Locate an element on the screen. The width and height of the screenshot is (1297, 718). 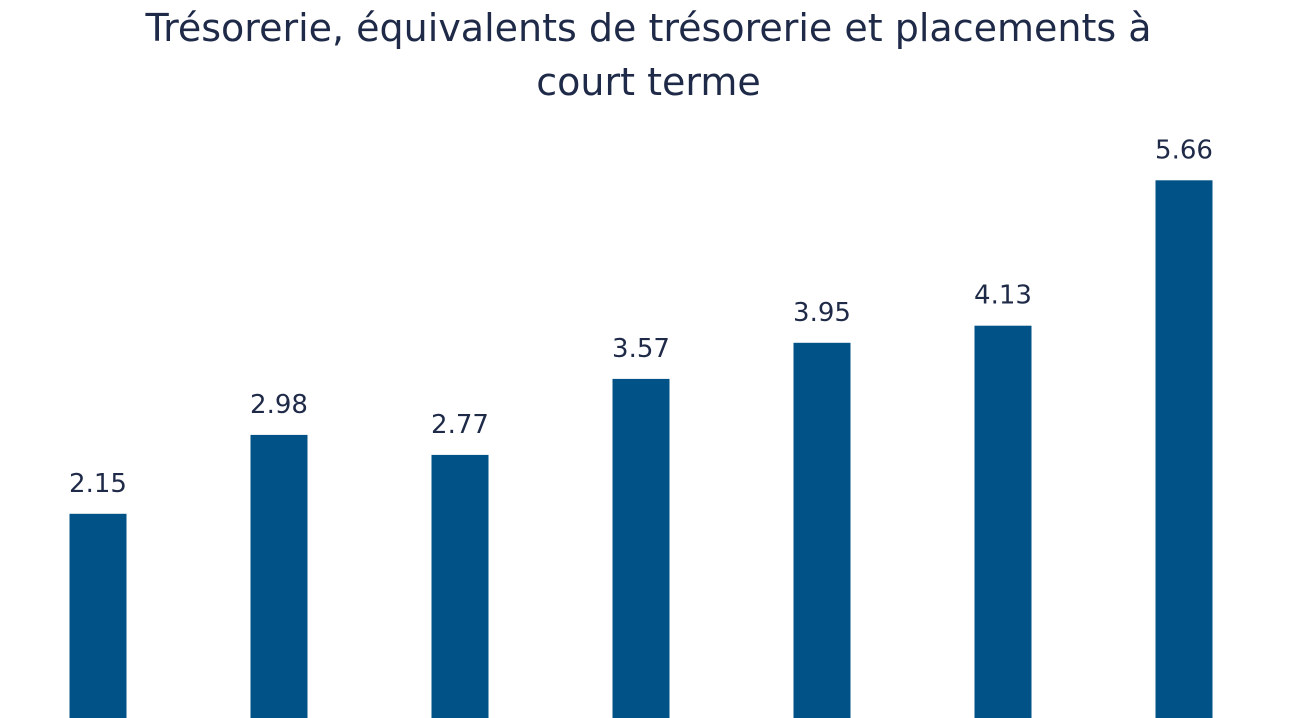
data-label-3: 2.77 is located at coordinates (460, 425).